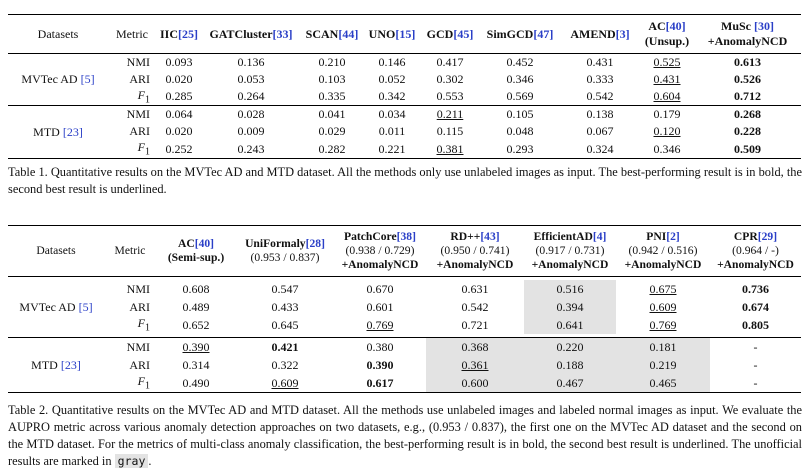  What do you see at coordinates (380, 346) in the screenshot?
I see `value-cell: 0.380` at bounding box center [380, 346].